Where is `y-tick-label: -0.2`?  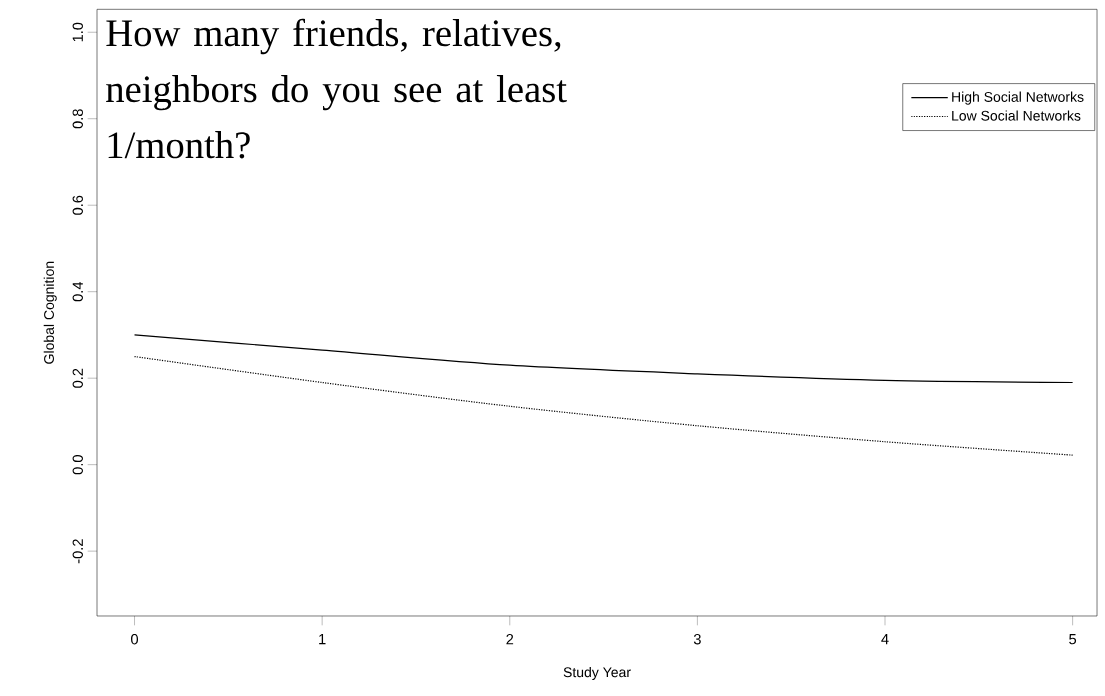 y-tick-label: -0.2 is located at coordinates (77, 551).